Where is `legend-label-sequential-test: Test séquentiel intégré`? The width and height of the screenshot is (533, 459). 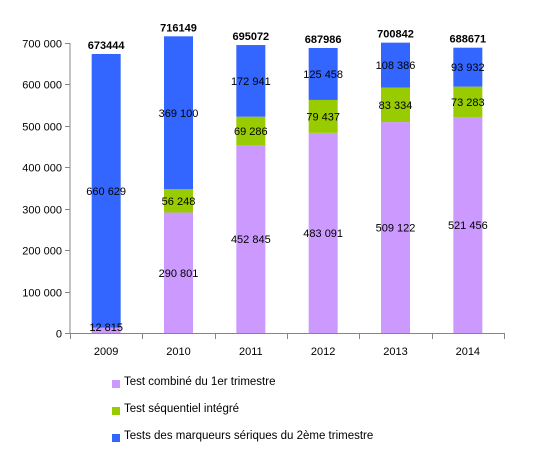 legend-label-sequential-test: Test séquentiel intégré is located at coordinates (182, 409).